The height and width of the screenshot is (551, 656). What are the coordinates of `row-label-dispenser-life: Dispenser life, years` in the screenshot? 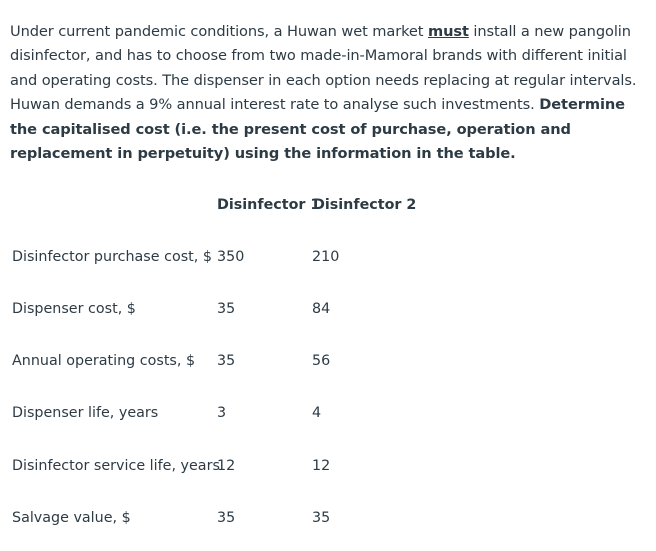 It's located at (85, 413).